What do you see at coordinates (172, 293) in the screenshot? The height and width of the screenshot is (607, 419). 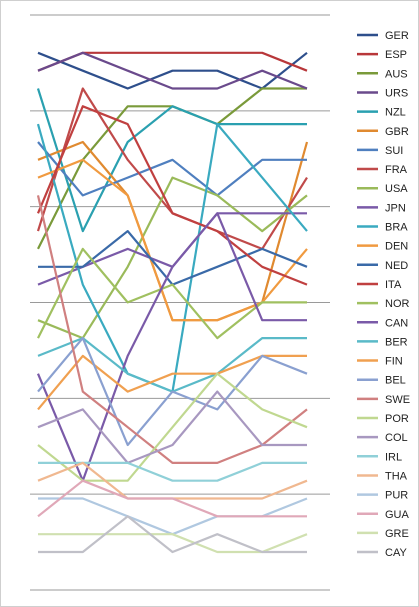 I see `series-line-nor` at bounding box center [172, 293].